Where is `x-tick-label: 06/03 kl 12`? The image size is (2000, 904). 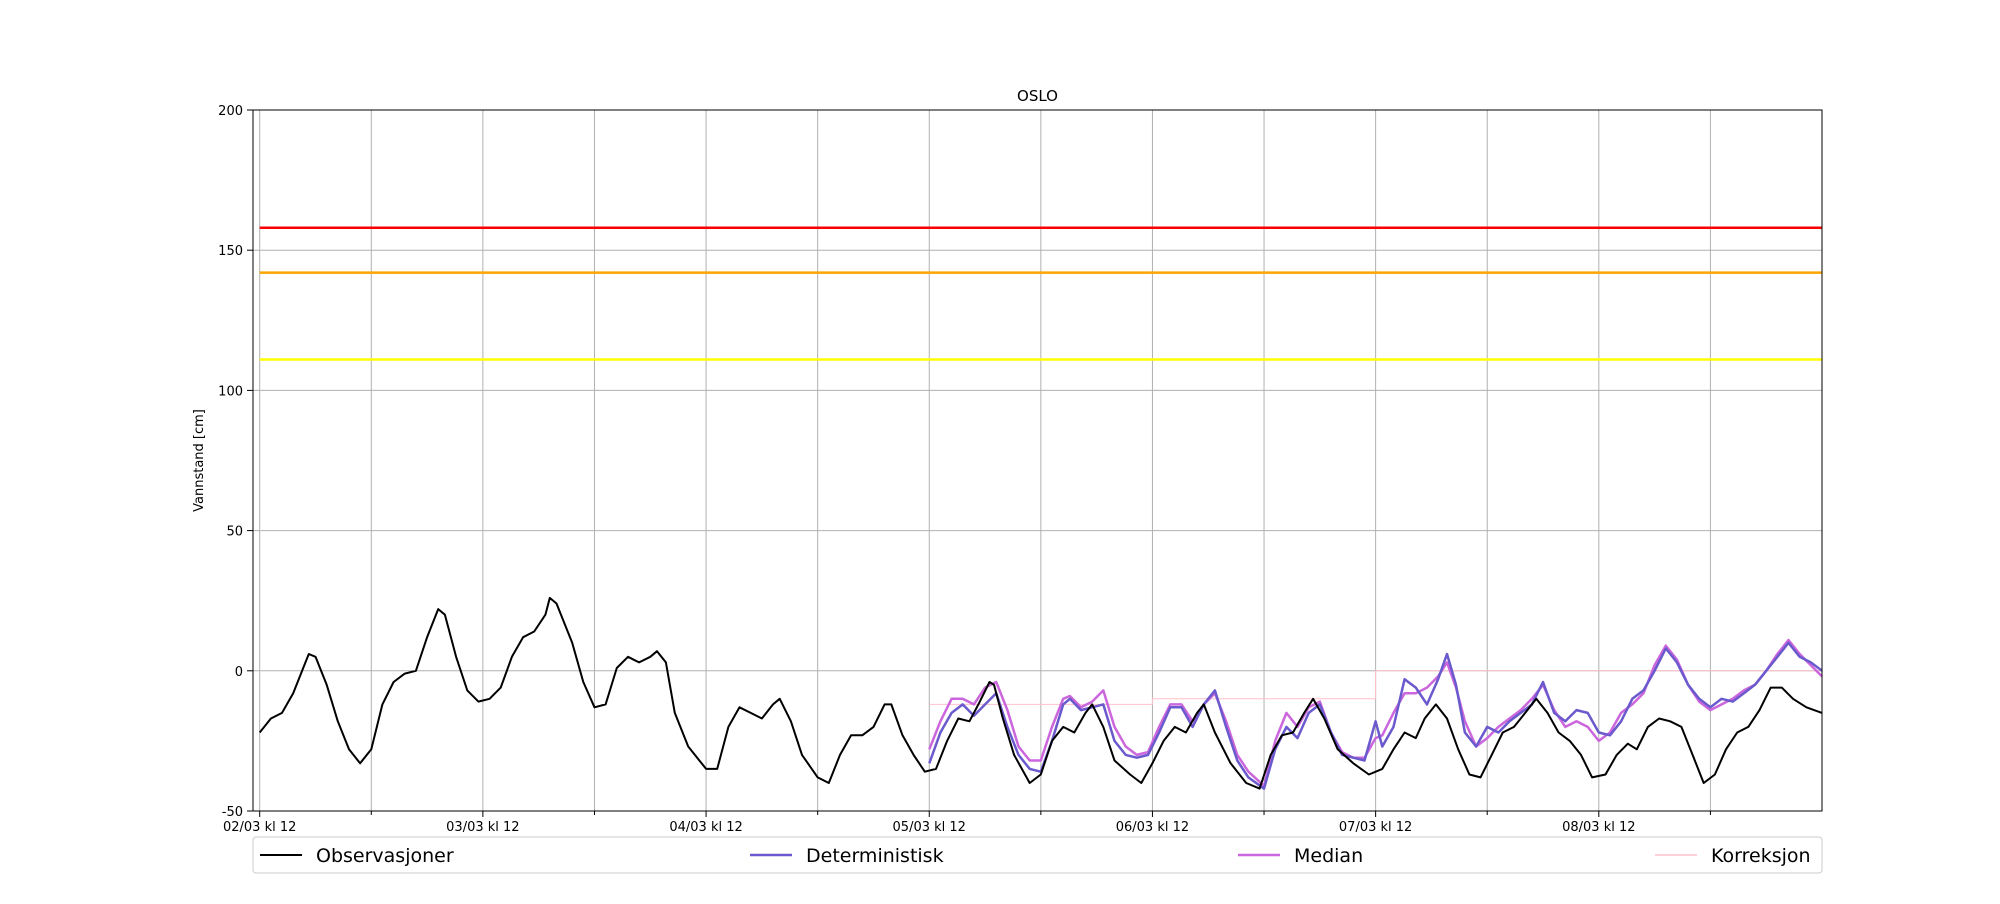
x-tick-label: 06/03 kl 12 is located at coordinates (1152, 827).